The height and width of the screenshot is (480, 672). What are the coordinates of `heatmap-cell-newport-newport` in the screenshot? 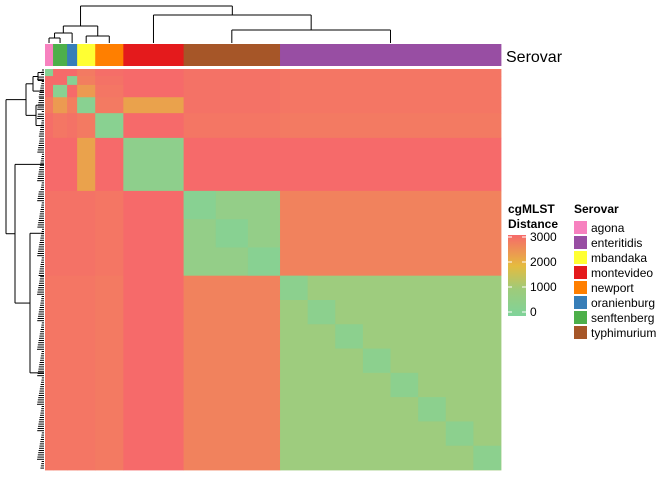 It's located at (109, 126).